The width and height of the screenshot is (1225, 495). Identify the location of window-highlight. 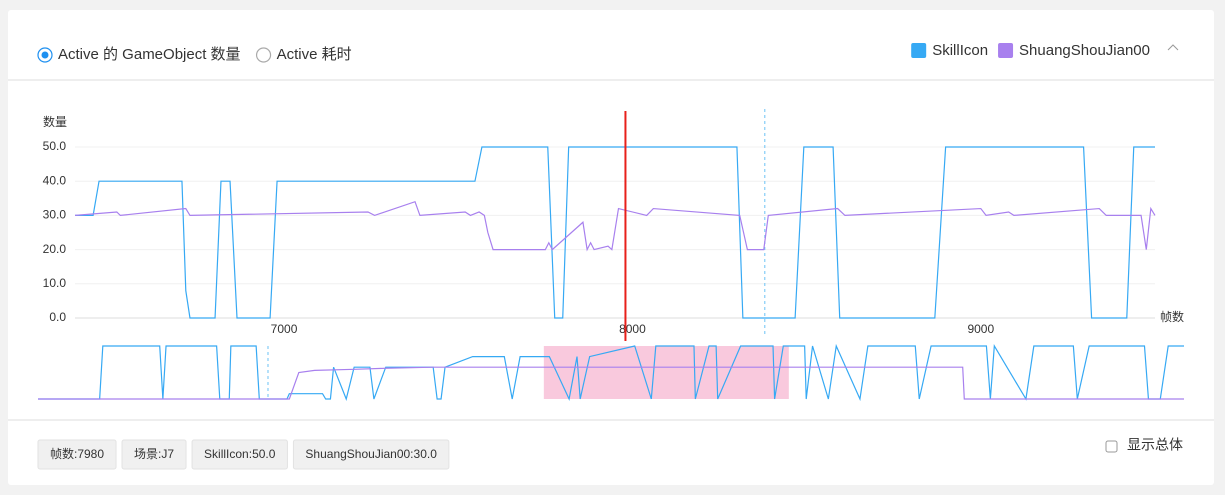
(666, 372).